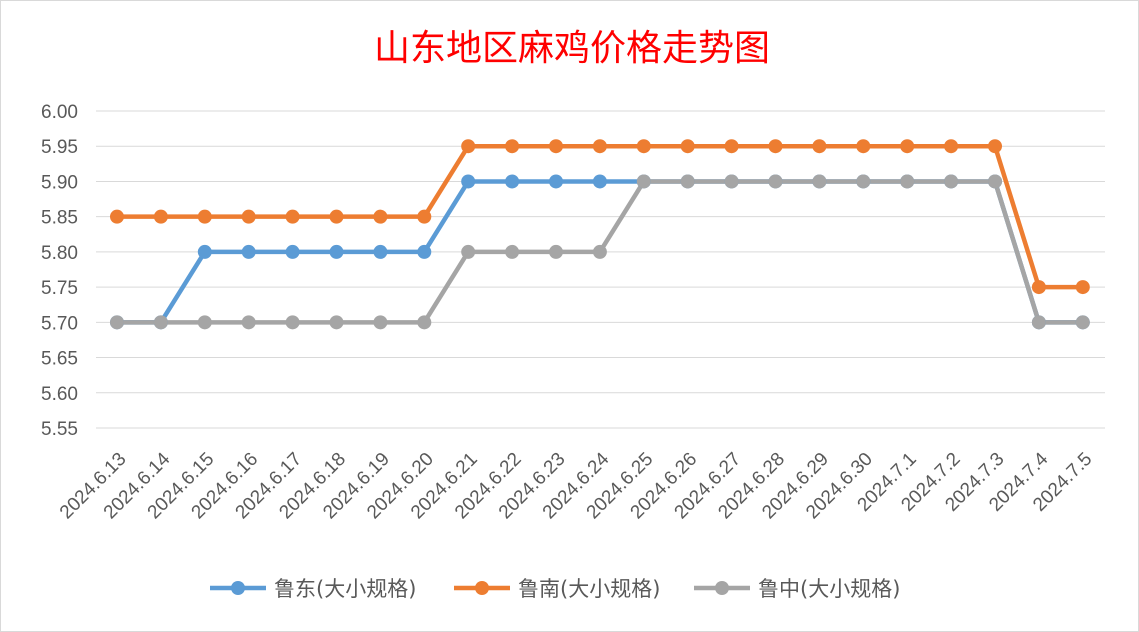 Image resolution: width=1139 pixels, height=632 pixels. I want to click on y-tick-label: 5.70, so click(59, 323).